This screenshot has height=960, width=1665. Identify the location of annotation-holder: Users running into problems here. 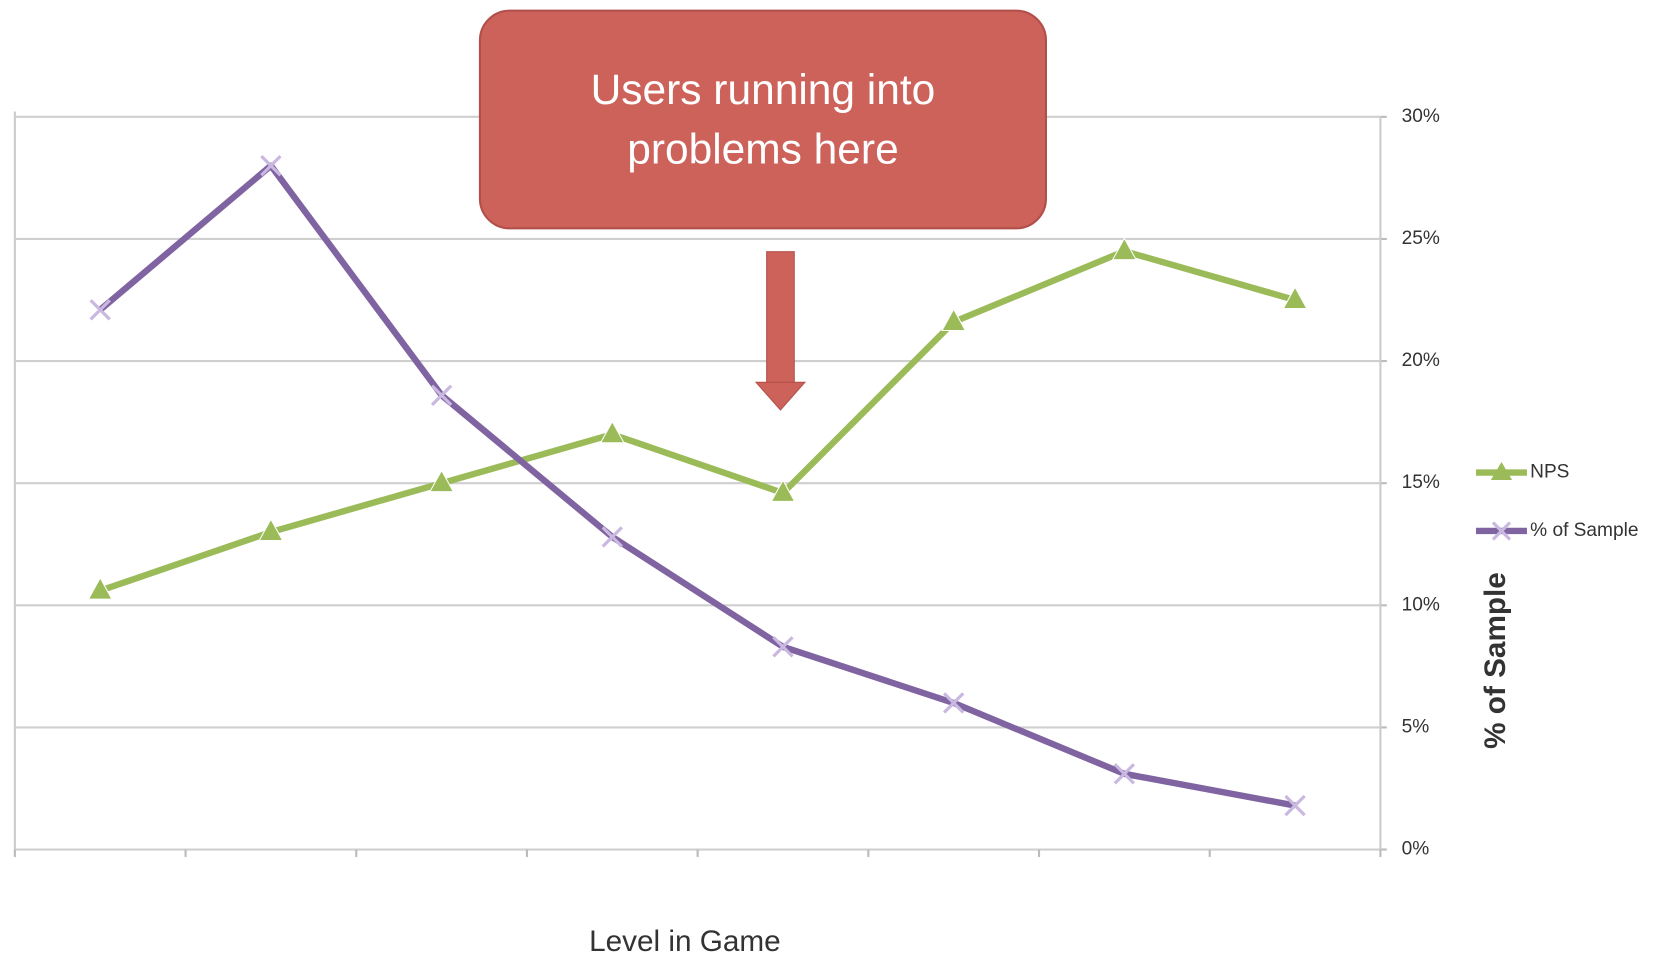
(763, 120).